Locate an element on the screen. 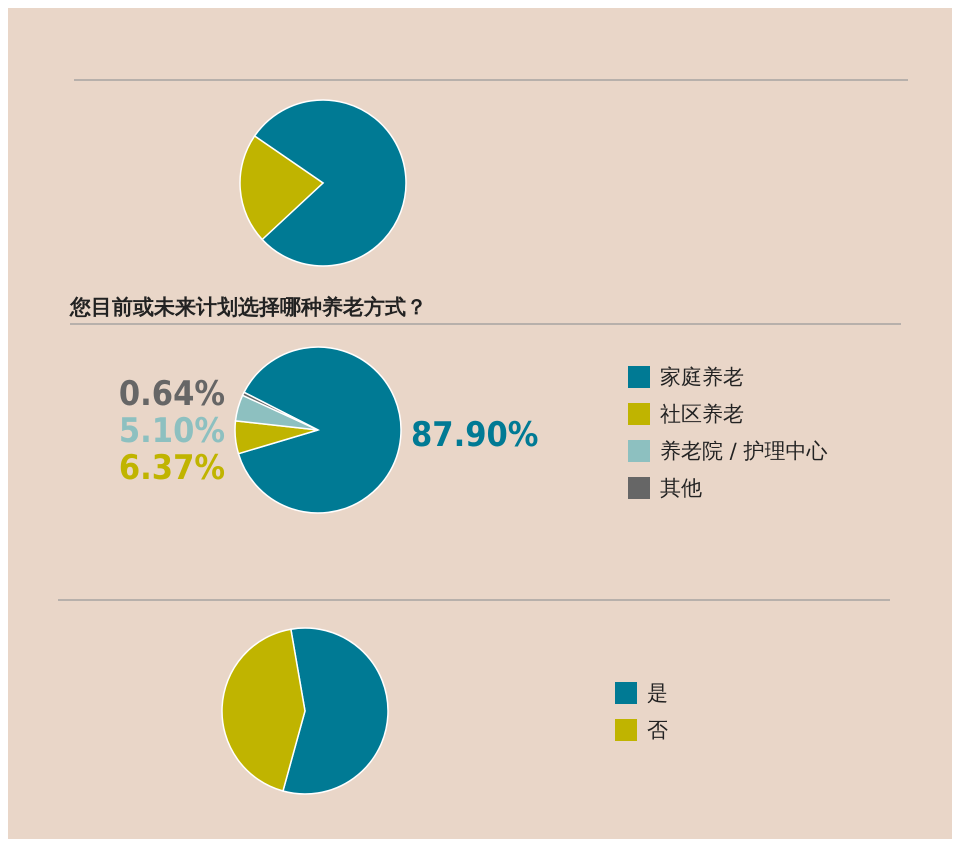  data-label: 5.10% is located at coordinates (171, 431).